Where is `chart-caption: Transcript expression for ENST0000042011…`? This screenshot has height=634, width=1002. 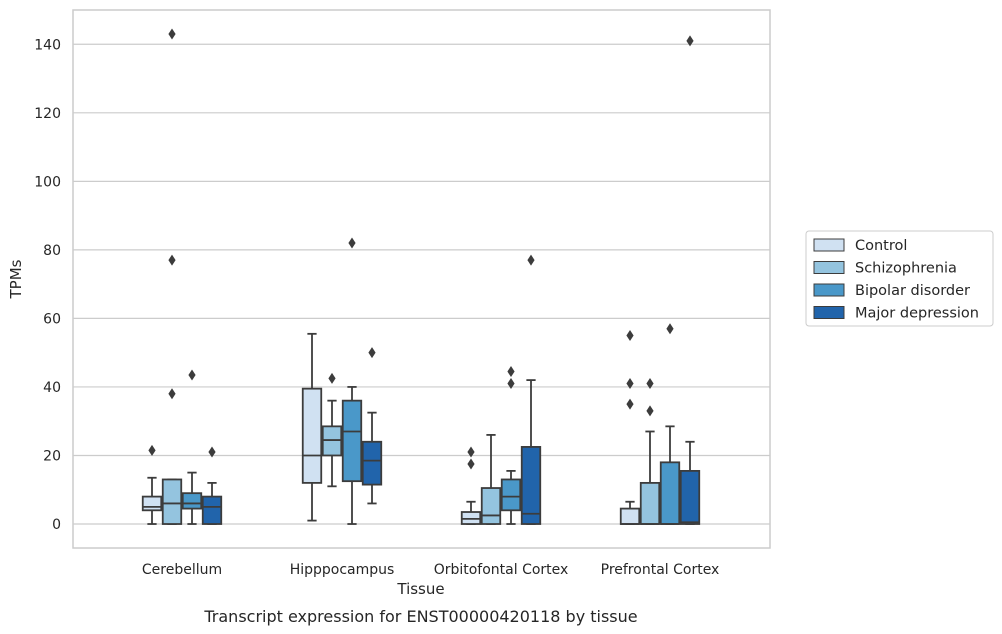
chart-caption: Transcript expression for ENST0000042011… is located at coordinates (420, 616).